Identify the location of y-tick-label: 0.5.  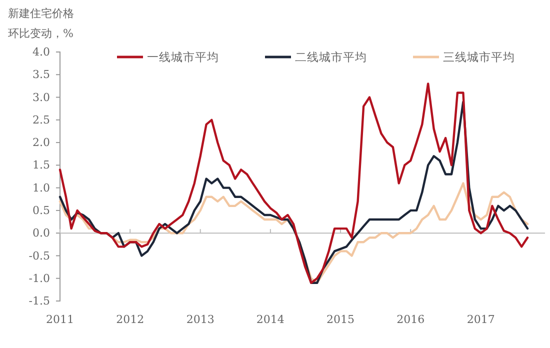
(41, 210).